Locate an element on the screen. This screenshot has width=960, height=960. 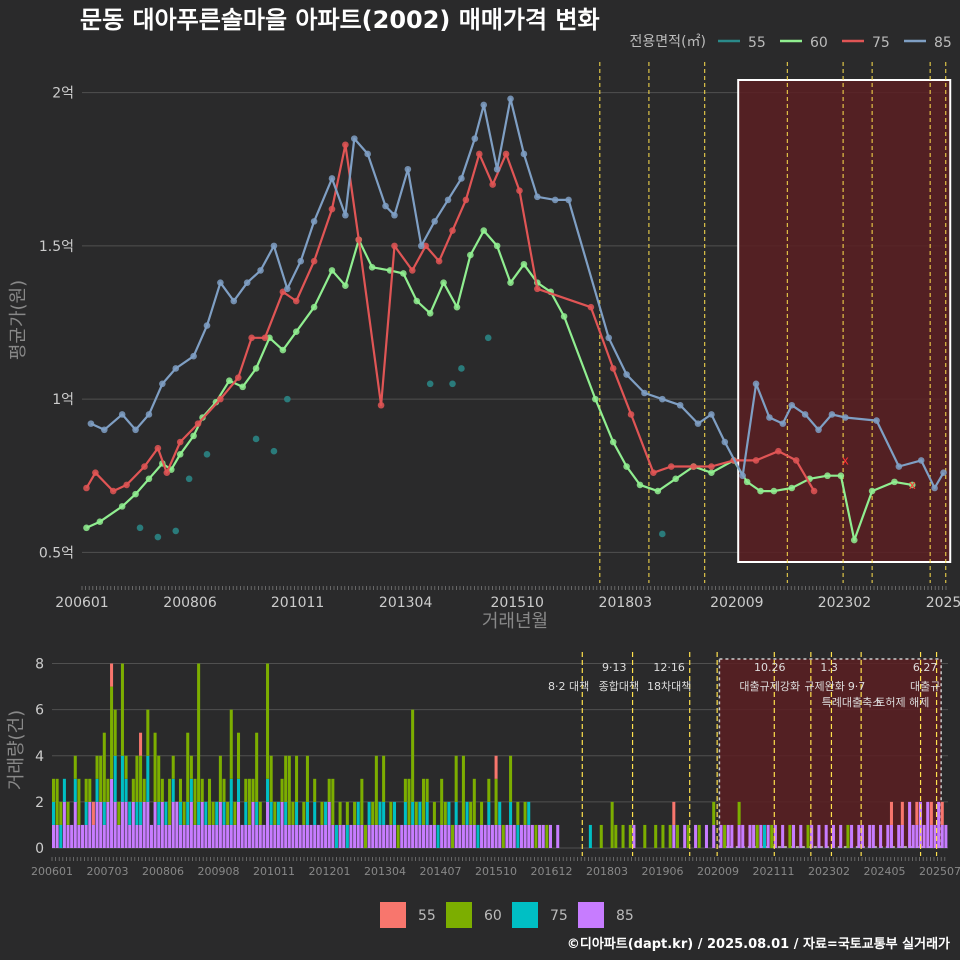
legend-label-55: 55 is located at coordinates (757, 43).